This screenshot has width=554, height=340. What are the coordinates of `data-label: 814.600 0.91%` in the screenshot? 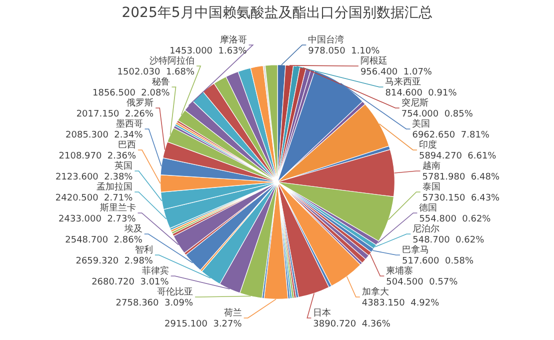 It's located at (421, 93).